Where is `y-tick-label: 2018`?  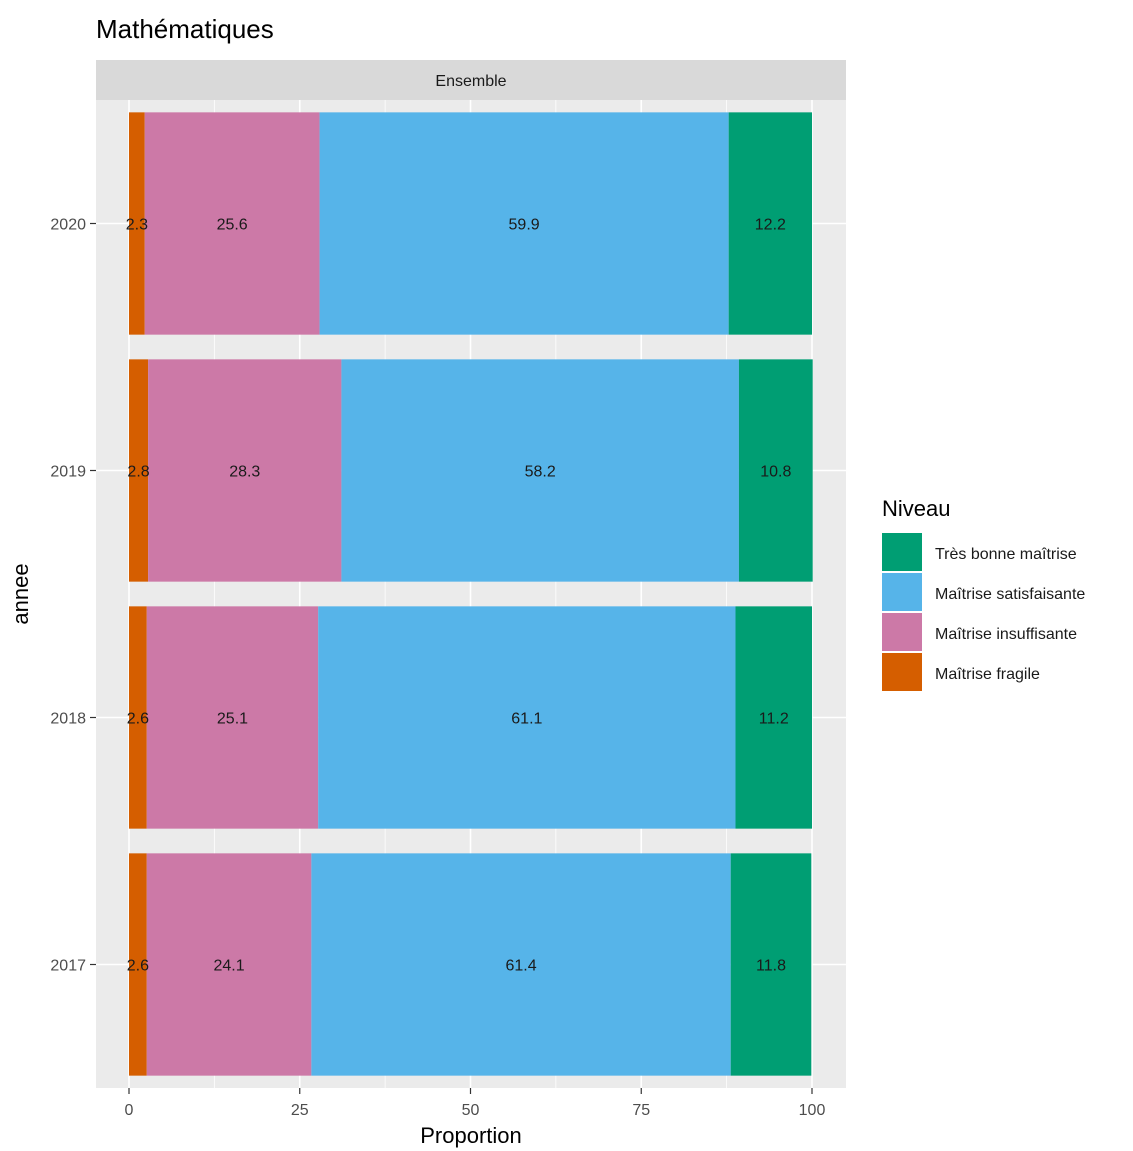
y-tick-label: 2018 is located at coordinates (68, 719).